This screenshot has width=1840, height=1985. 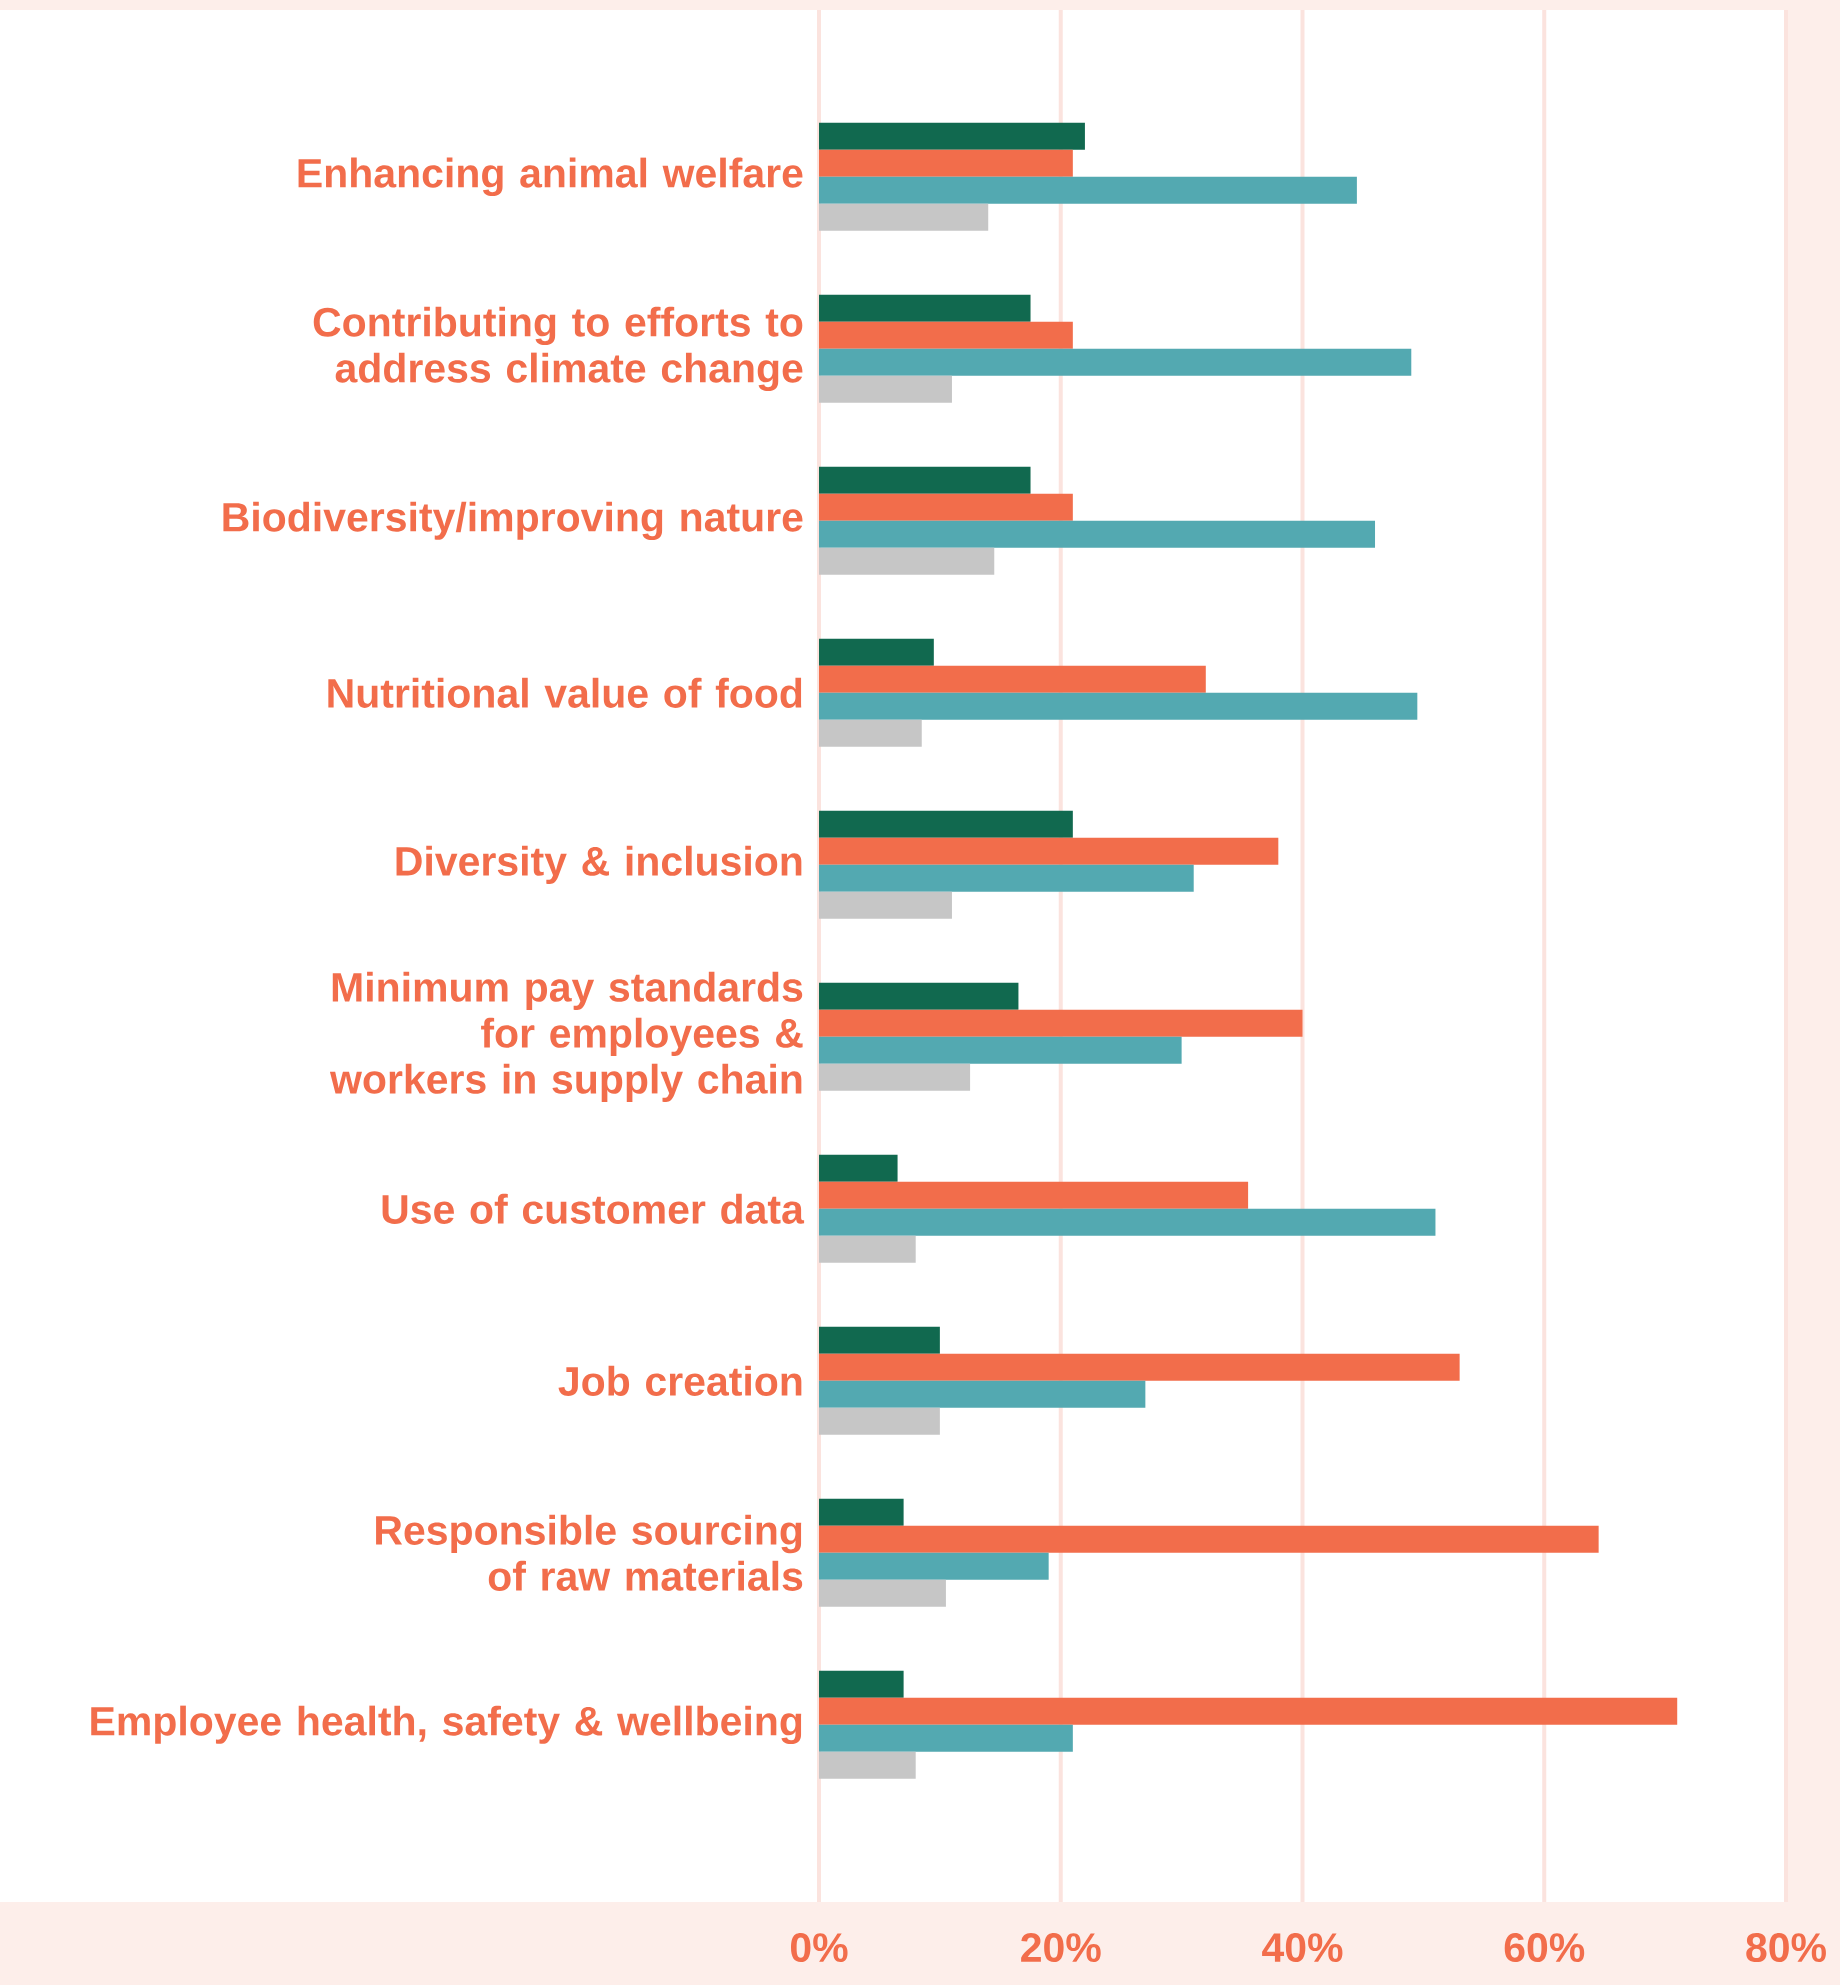 What do you see at coordinates (558, 349) in the screenshot?
I see `y-tick-label: Contributing to efforts to address climate change` at bounding box center [558, 349].